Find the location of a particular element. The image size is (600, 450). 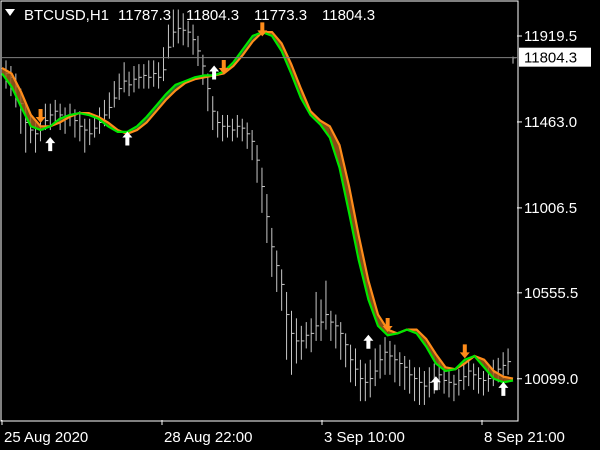

dropdown-triangle-icon is located at coordinates (10, 12).